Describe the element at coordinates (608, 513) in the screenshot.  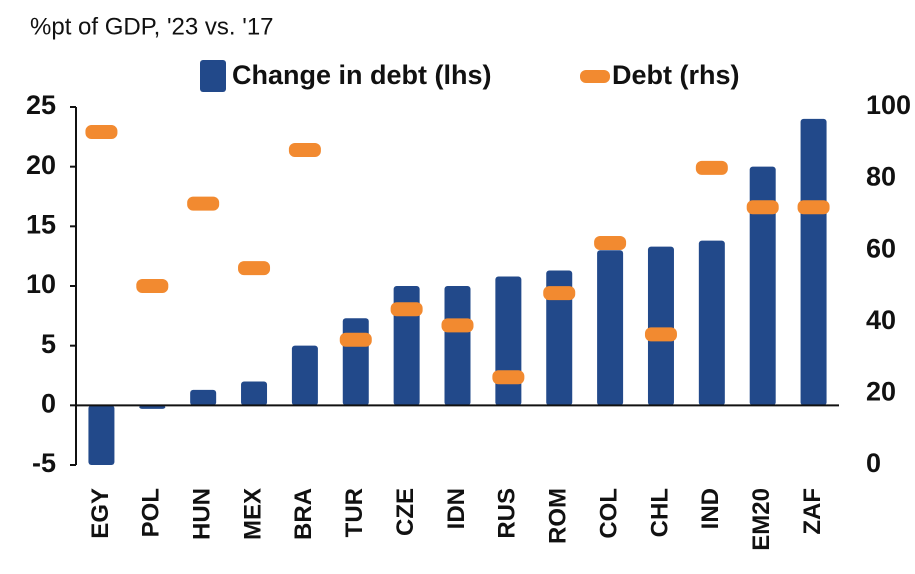
I see `x-tick-label: COL` at that location.